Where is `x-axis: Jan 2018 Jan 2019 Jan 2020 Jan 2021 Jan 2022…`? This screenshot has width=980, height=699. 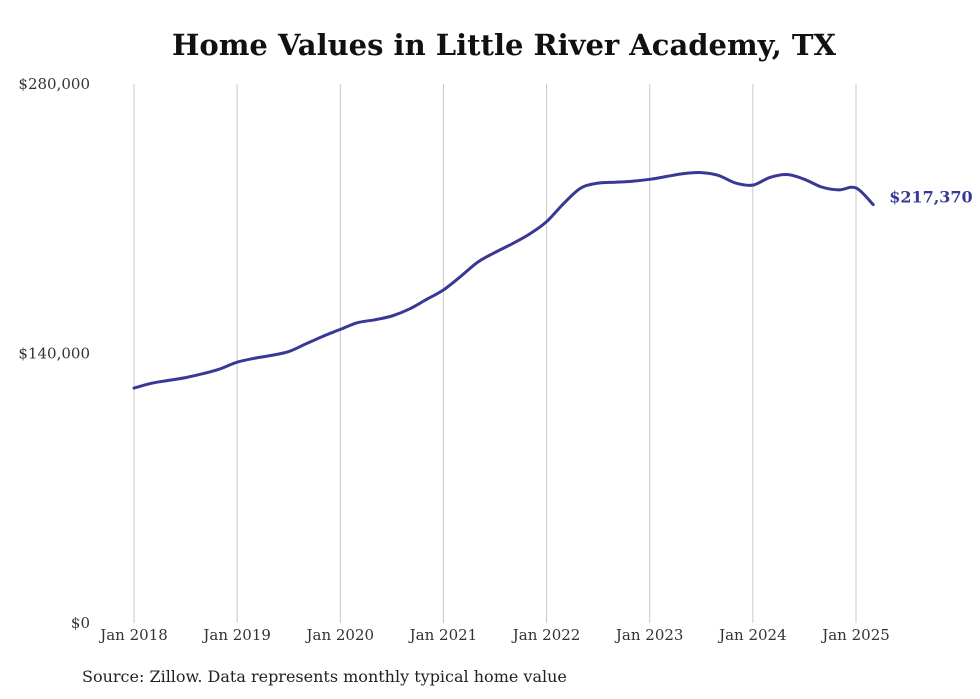 x-axis: Jan 2018 Jan 2019 Jan 2020 Jan 2021 Jan 2022… is located at coordinates (494, 635).